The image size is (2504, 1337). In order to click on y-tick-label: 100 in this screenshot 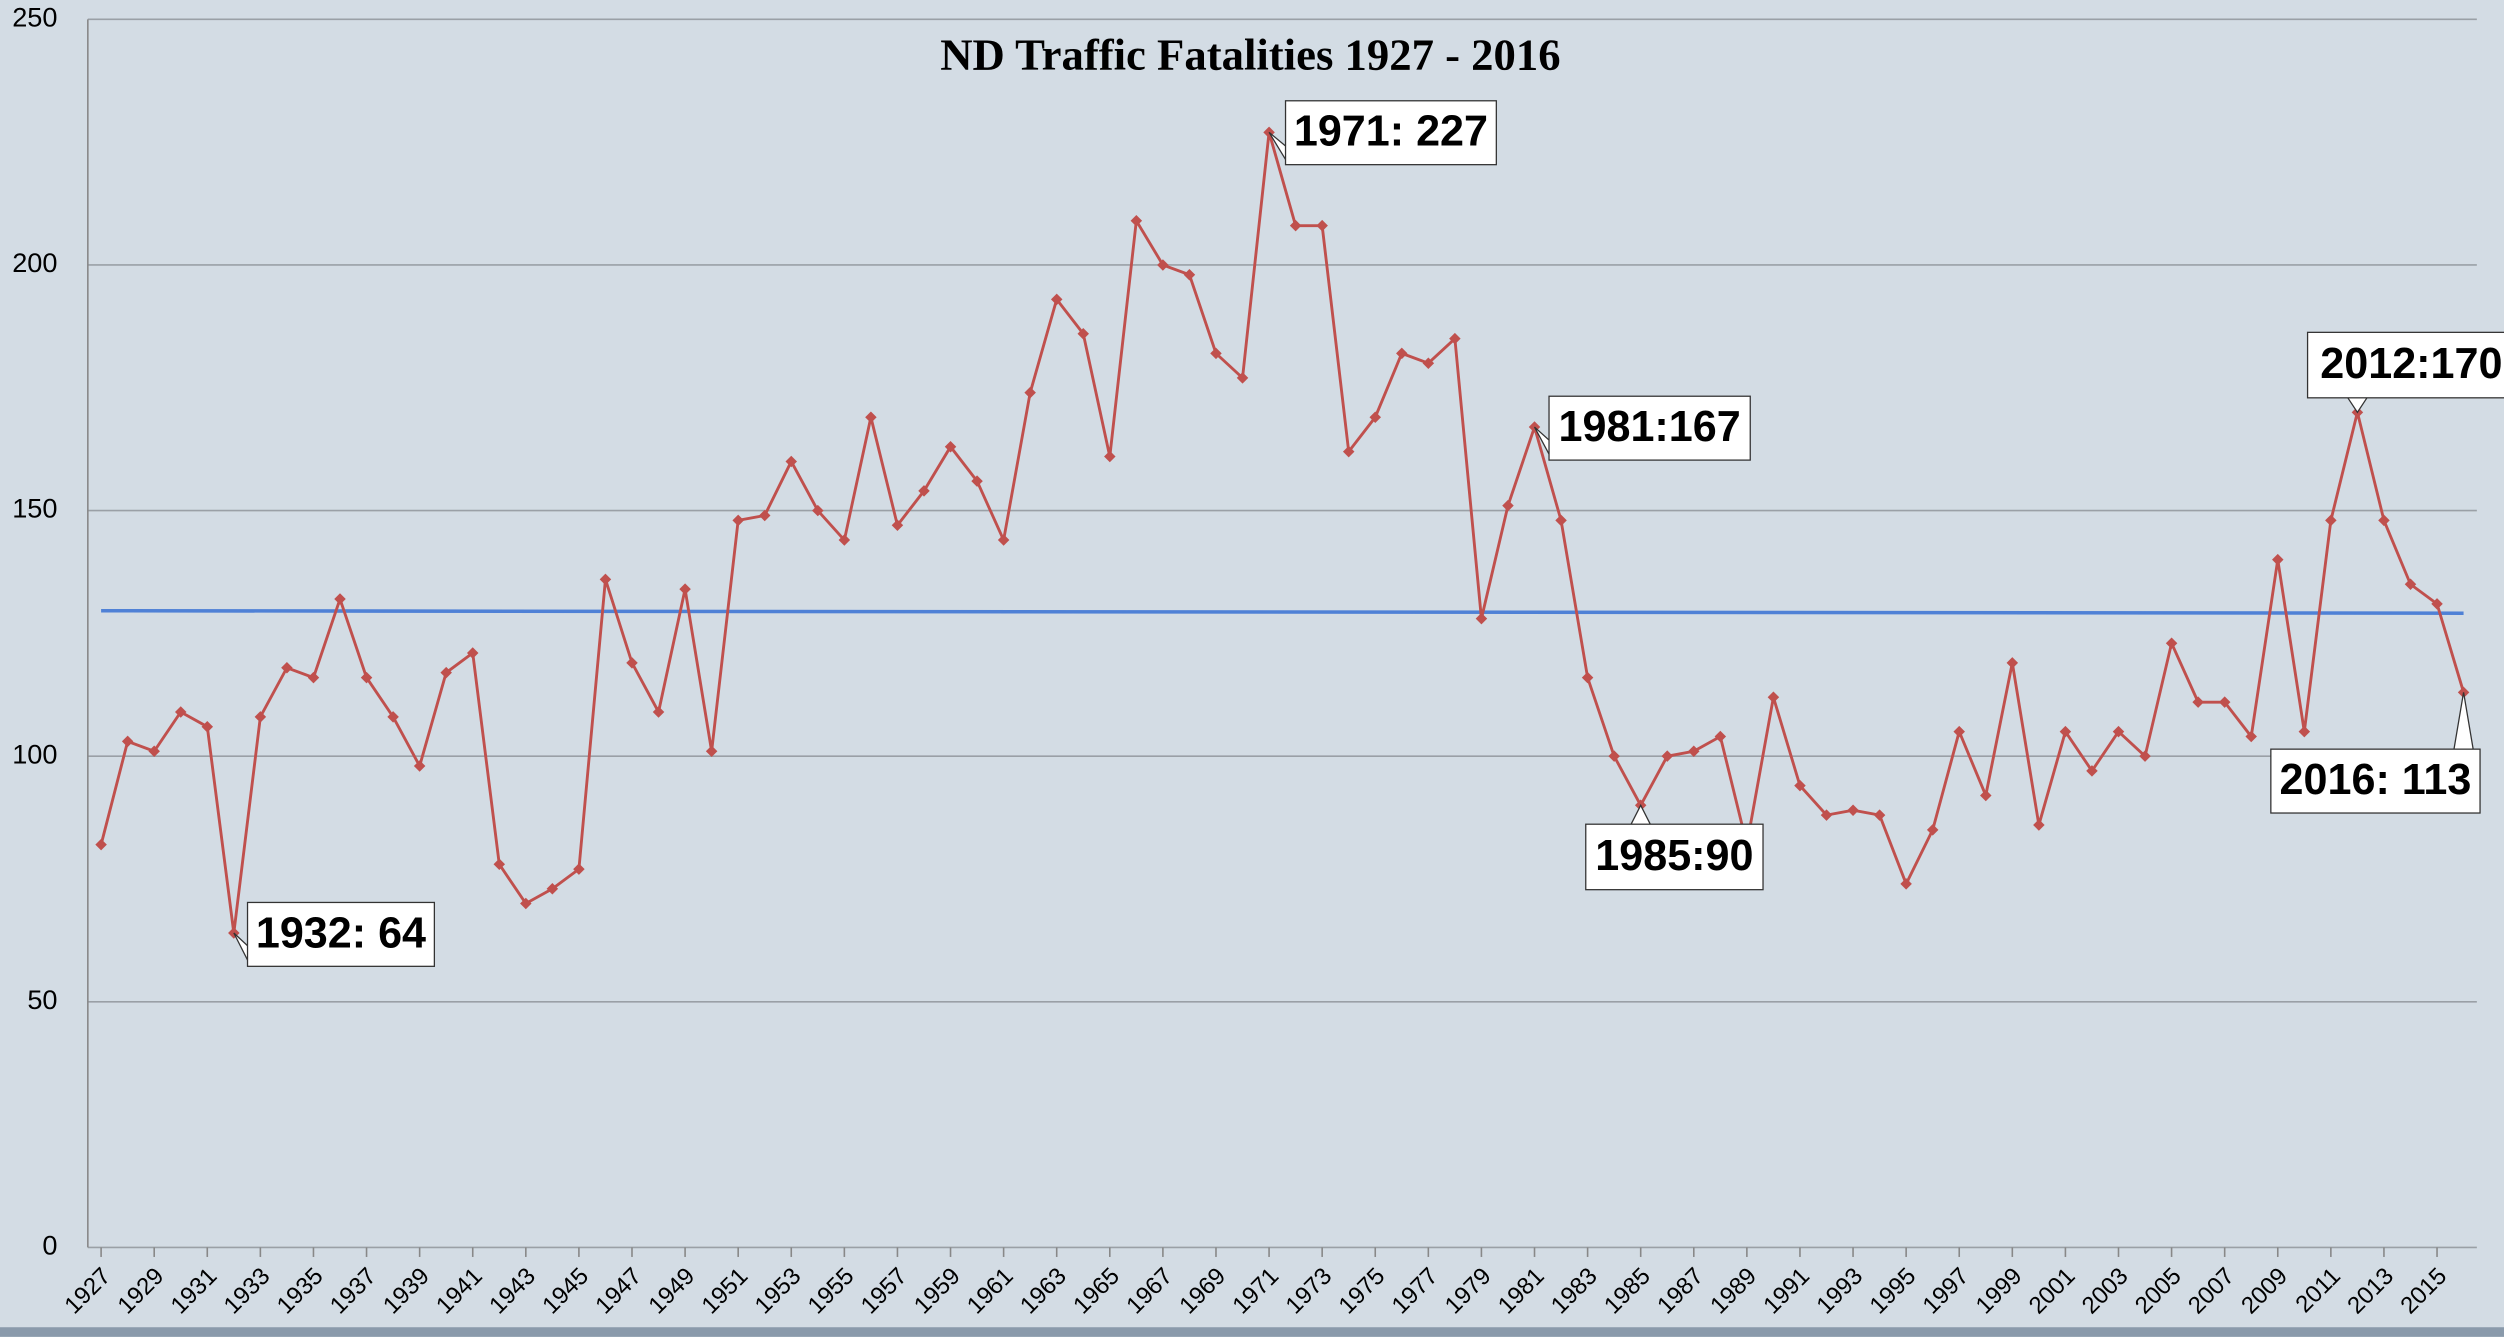, I will do `click(34, 753)`.